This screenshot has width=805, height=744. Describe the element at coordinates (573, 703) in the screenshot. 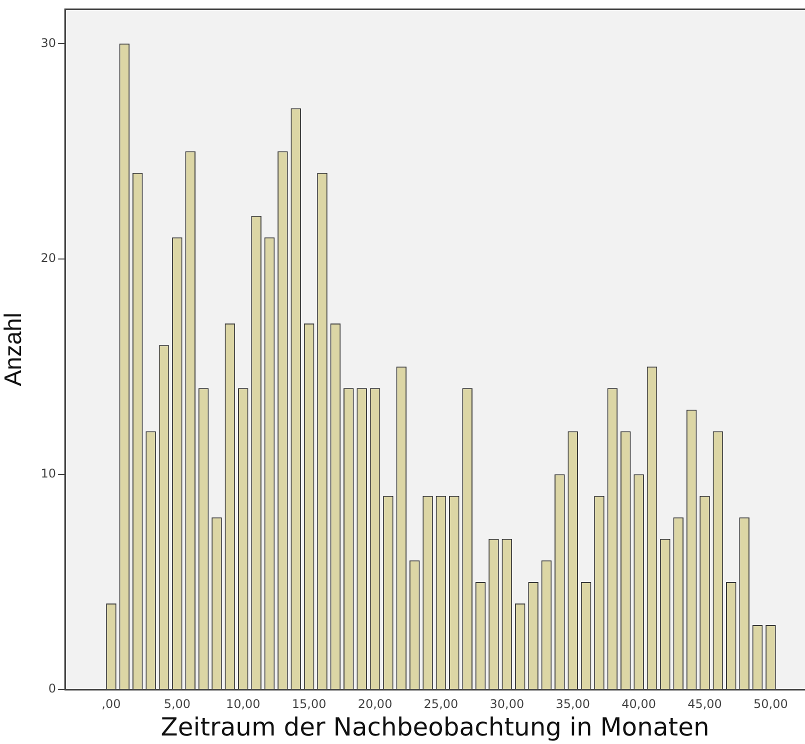

I see `x-tick-label: 35,00` at that location.